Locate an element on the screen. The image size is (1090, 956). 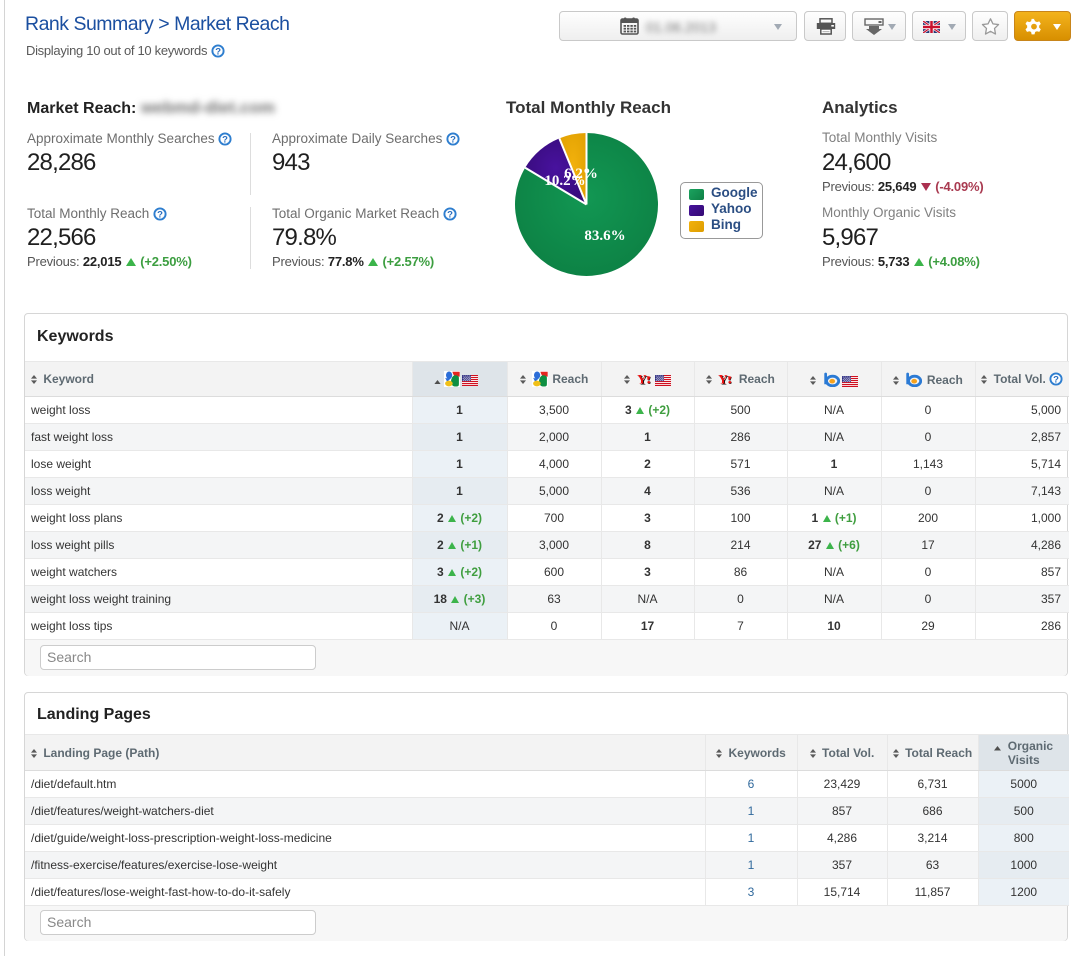
svg-text: 10.2% is located at coordinates (564, 181).